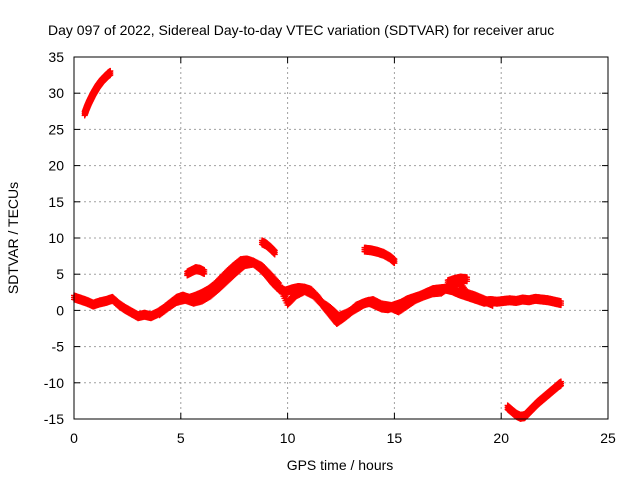 The height and width of the screenshot is (480, 640). What do you see at coordinates (395, 438) in the screenshot?
I see `x-tick-label: 15` at bounding box center [395, 438].